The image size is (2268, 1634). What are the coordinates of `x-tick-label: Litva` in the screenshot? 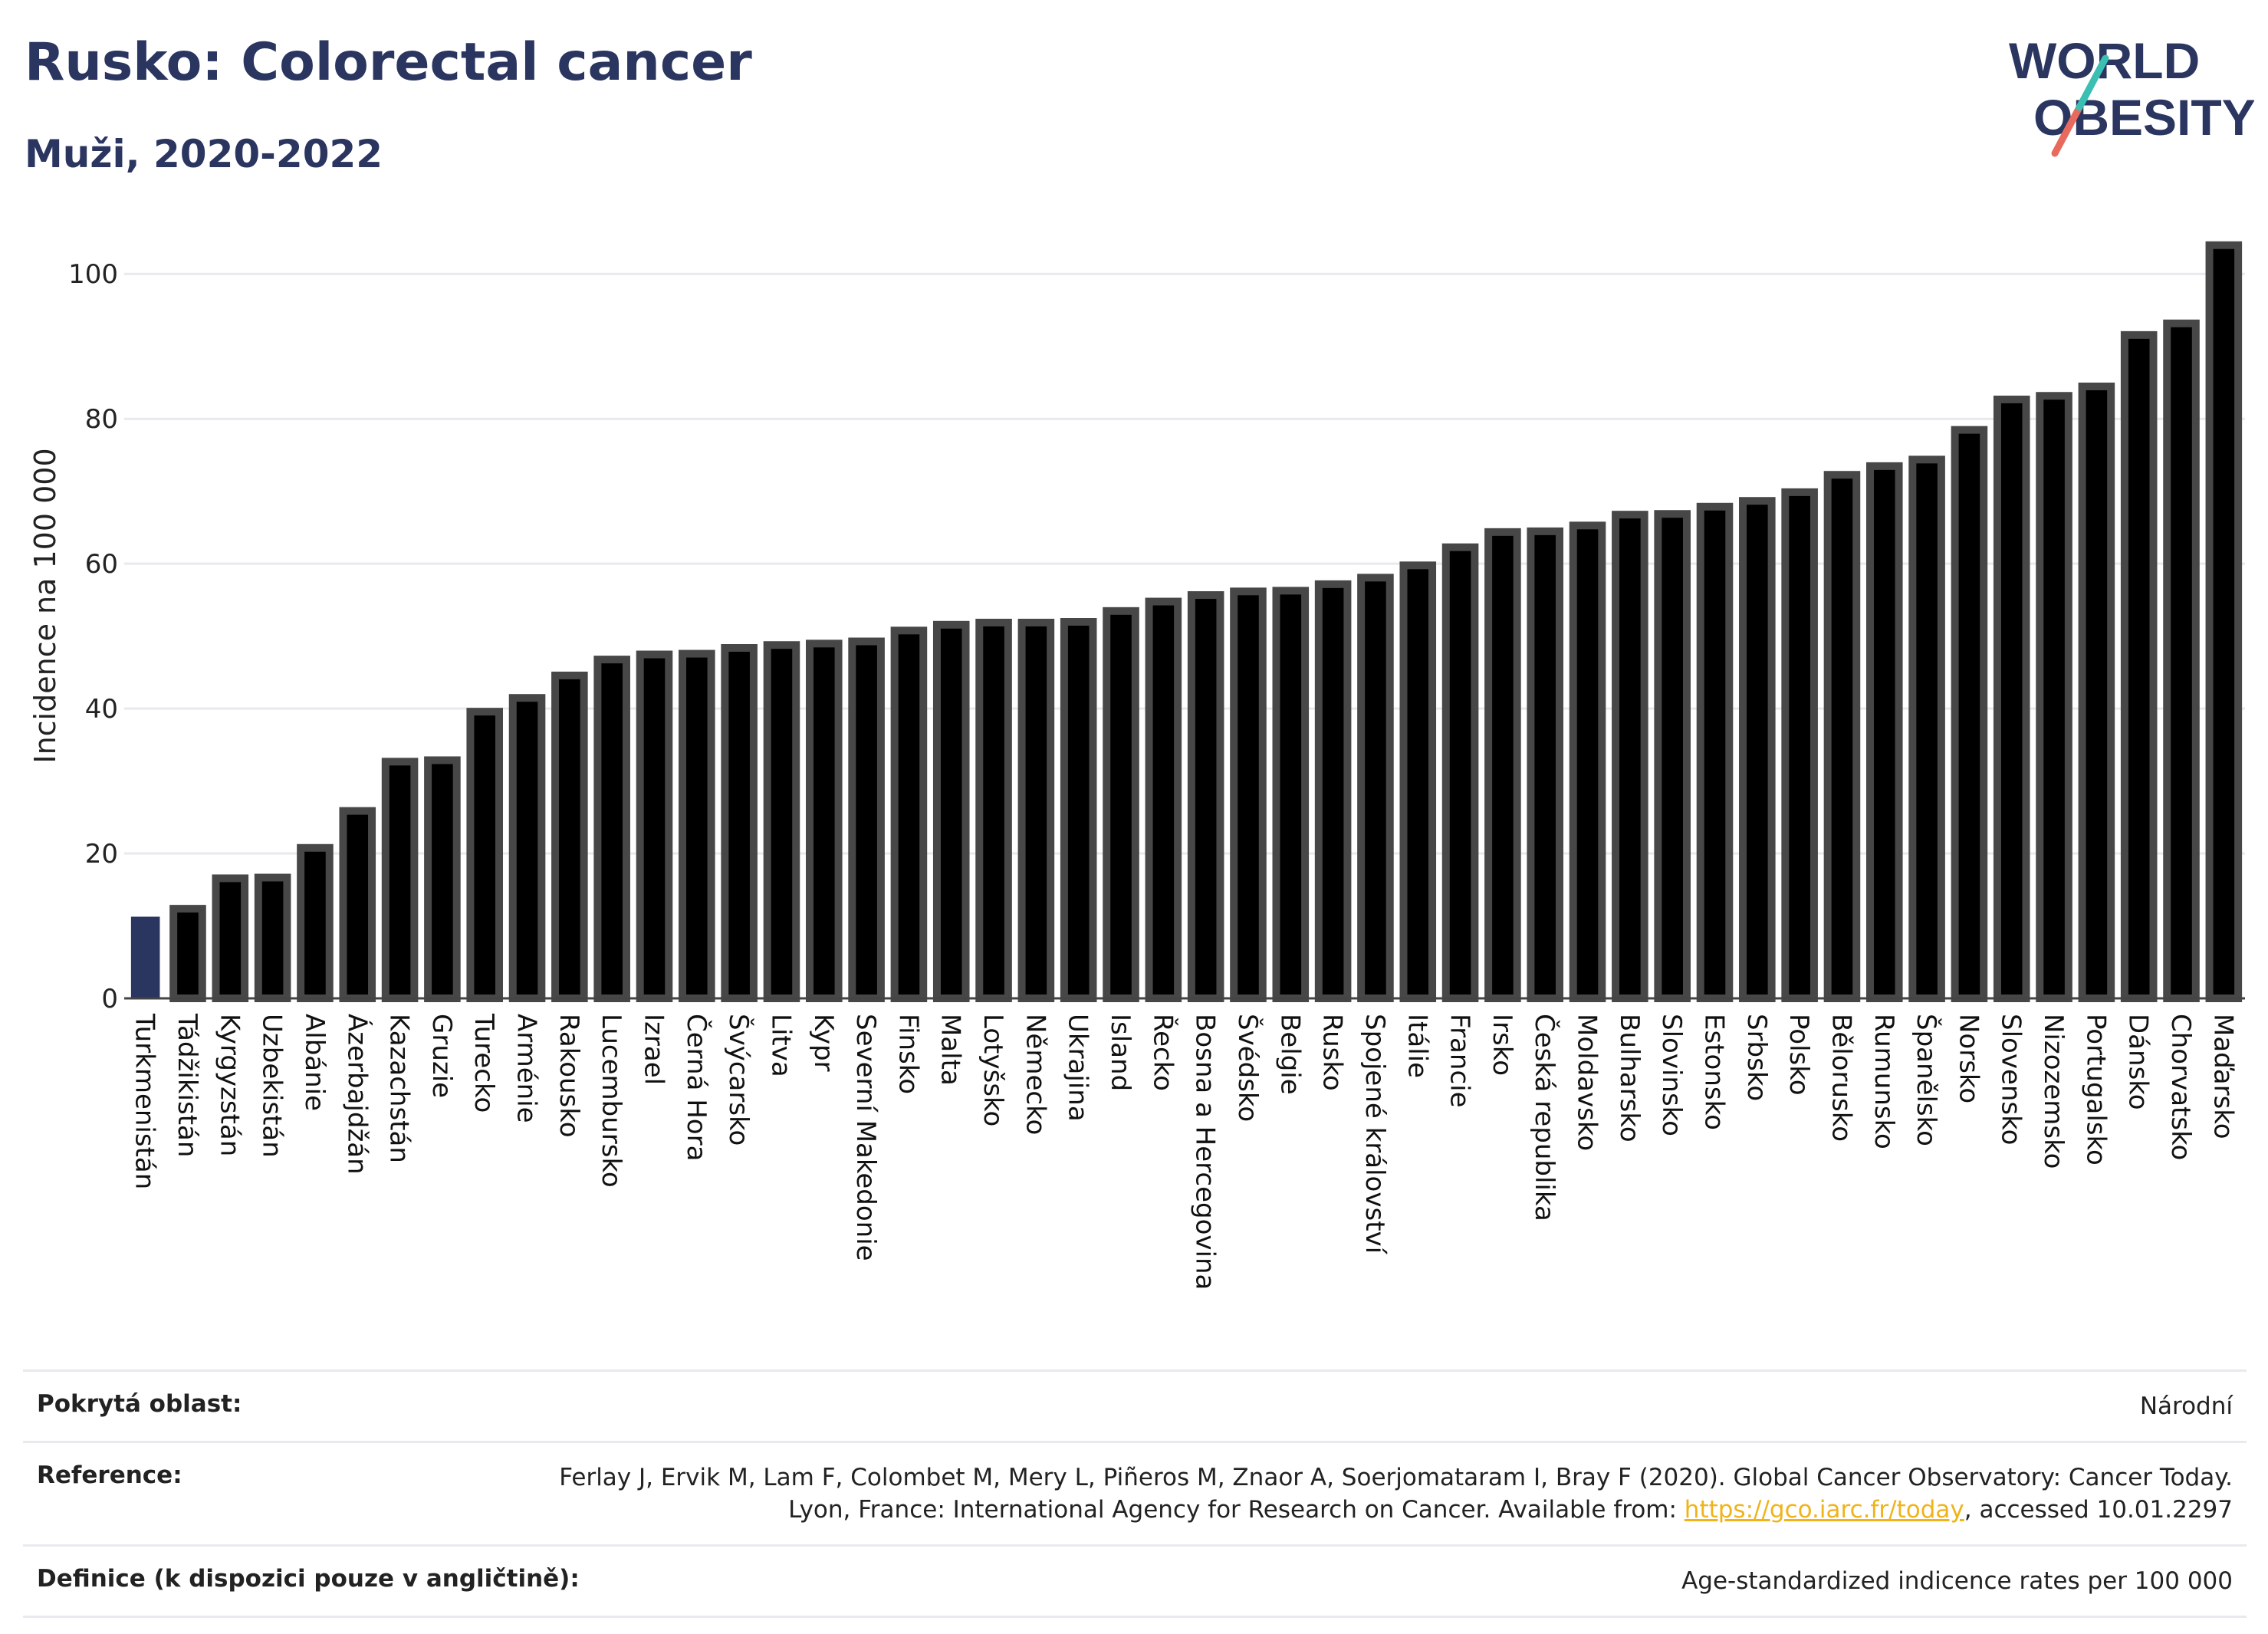 It's located at (780, 1046).